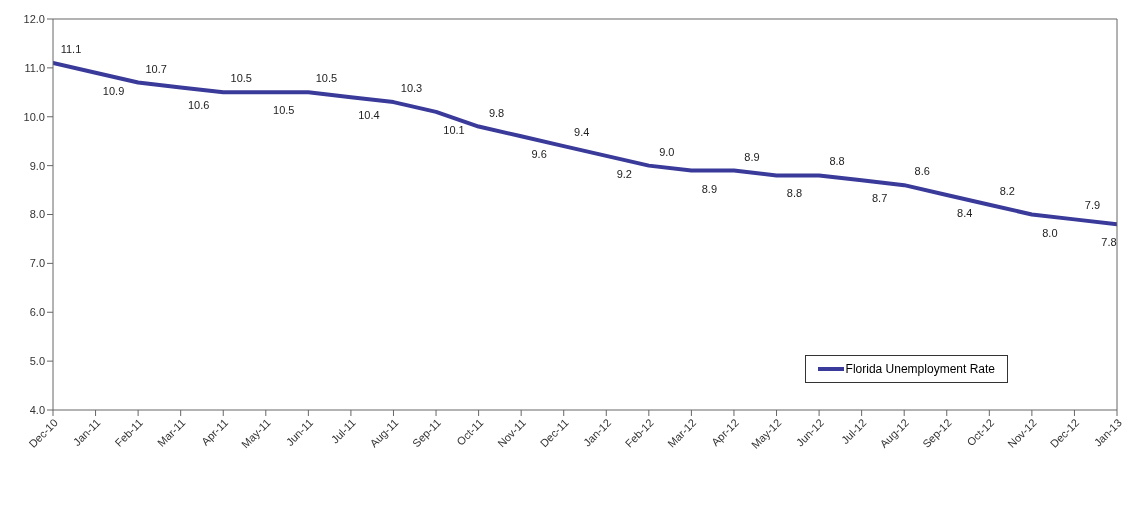  I want to click on data-label: 10.9, so click(113, 90).